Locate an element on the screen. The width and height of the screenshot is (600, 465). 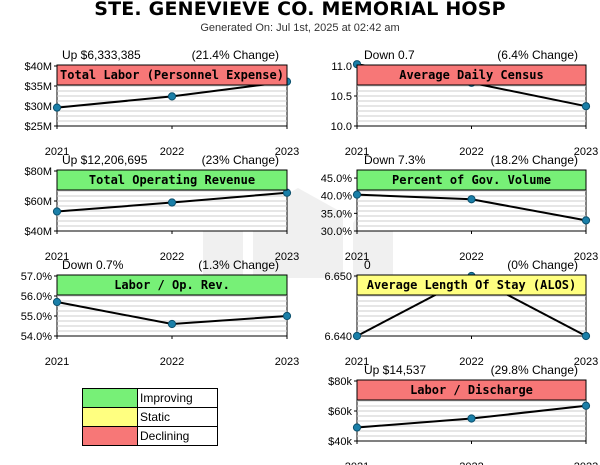
y-tick-label: 57.0% is located at coordinates (36, 277).